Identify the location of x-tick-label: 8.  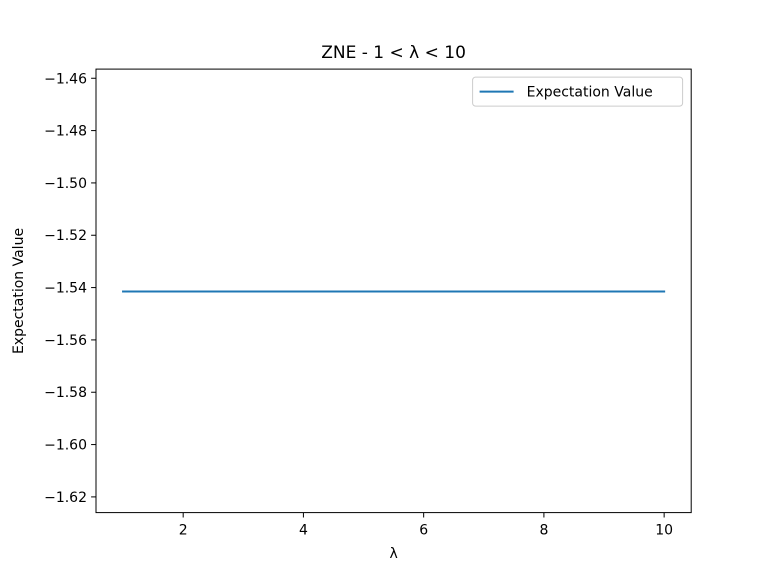
(543, 531).